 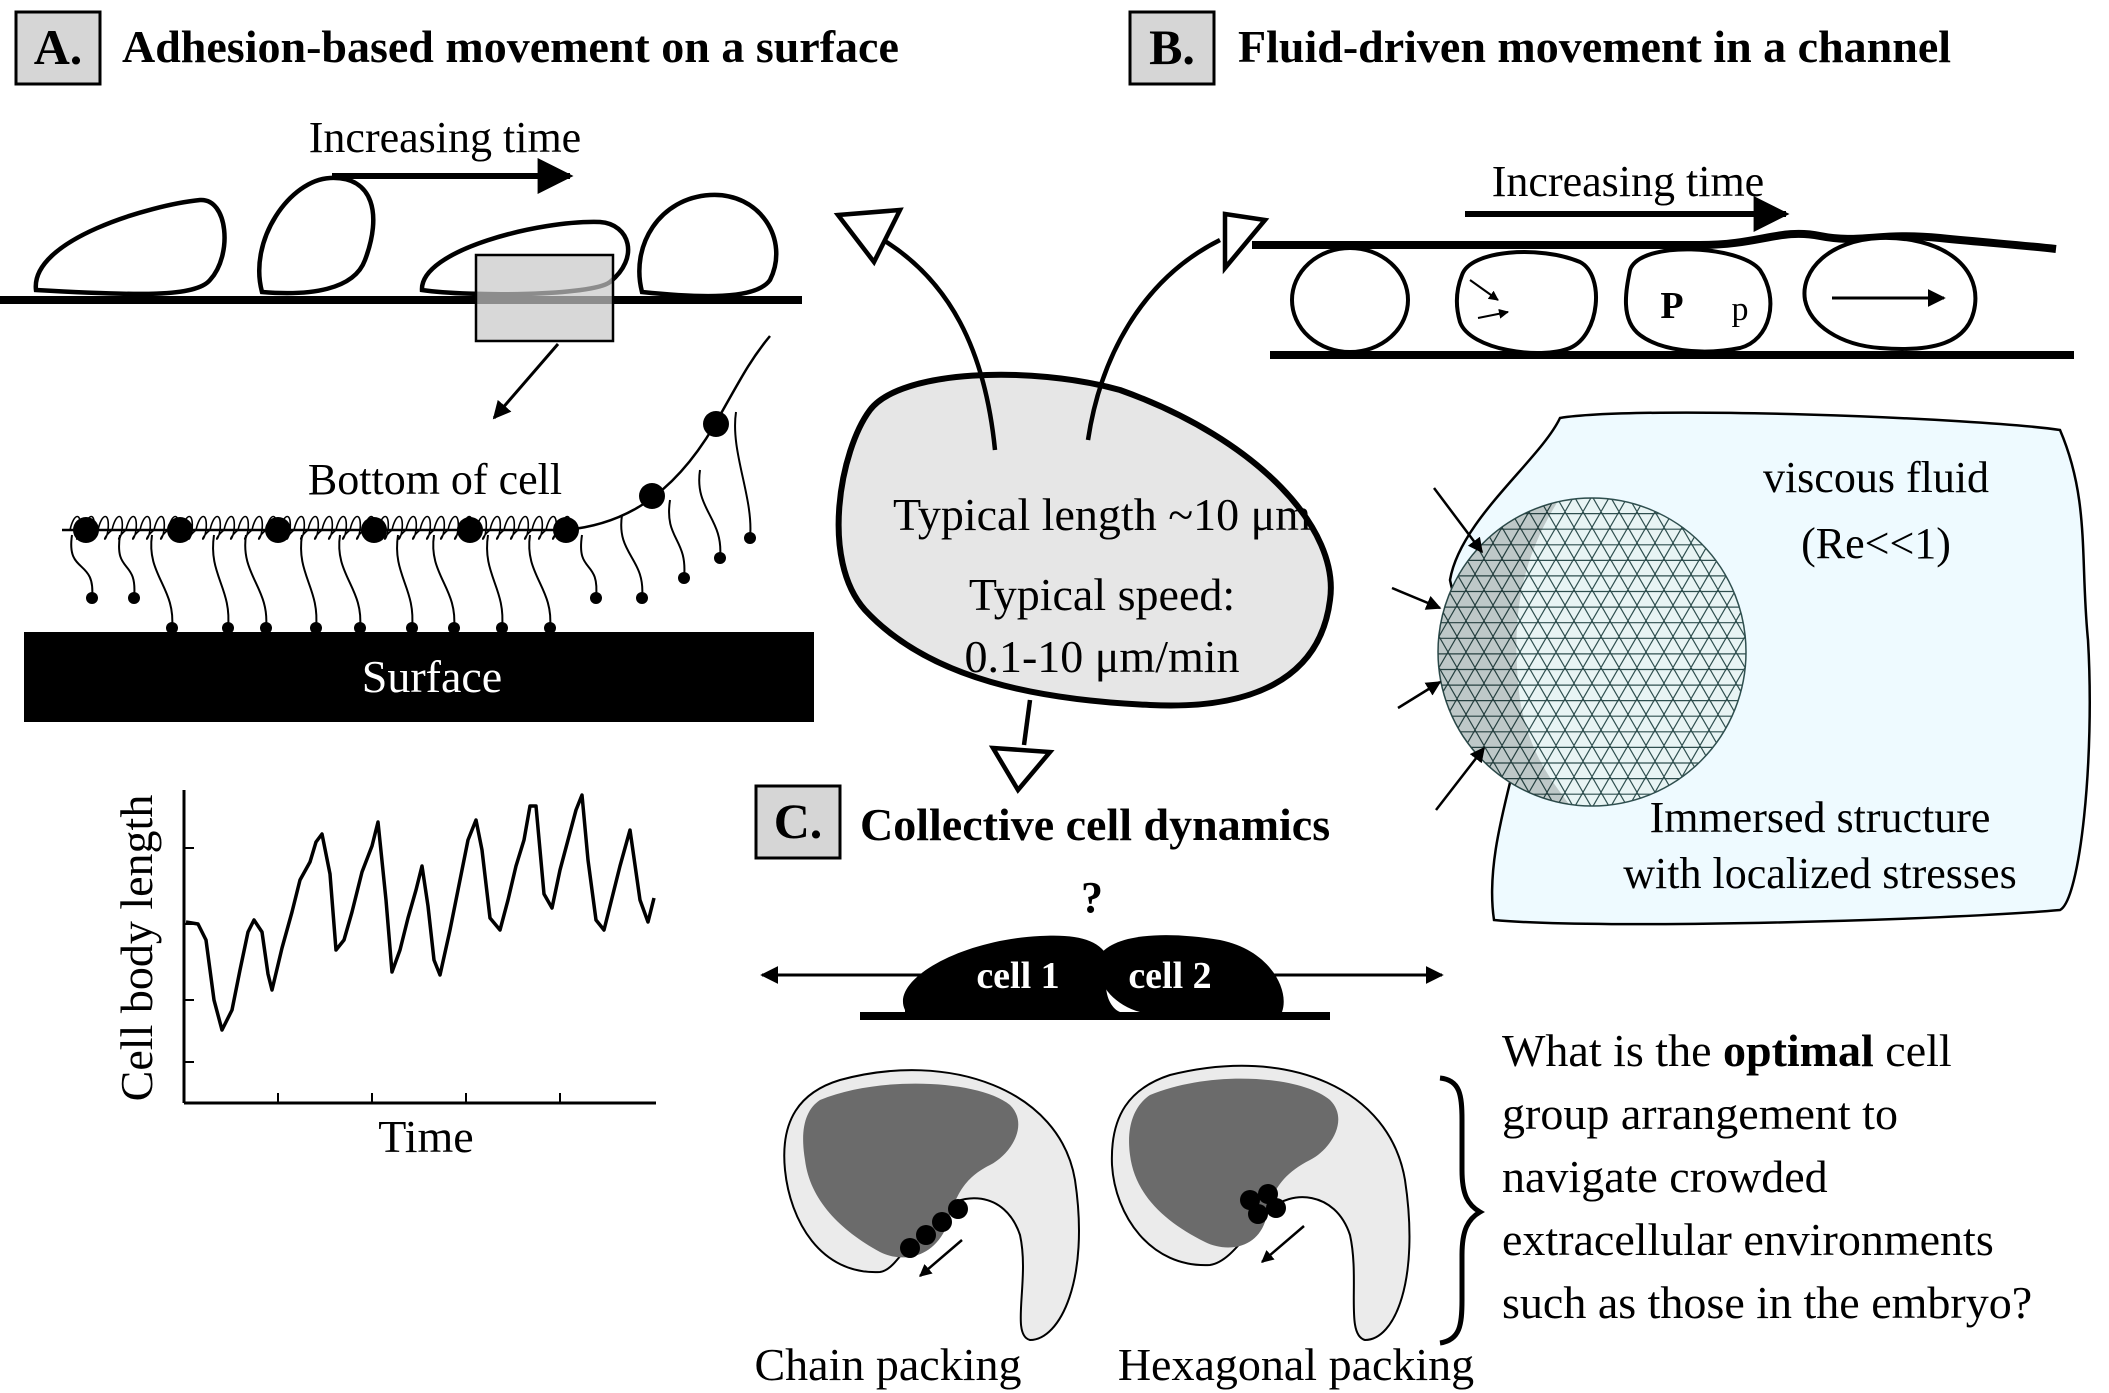 What do you see at coordinates (419, 677) in the screenshot?
I see `surface-block` at bounding box center [419, 677].